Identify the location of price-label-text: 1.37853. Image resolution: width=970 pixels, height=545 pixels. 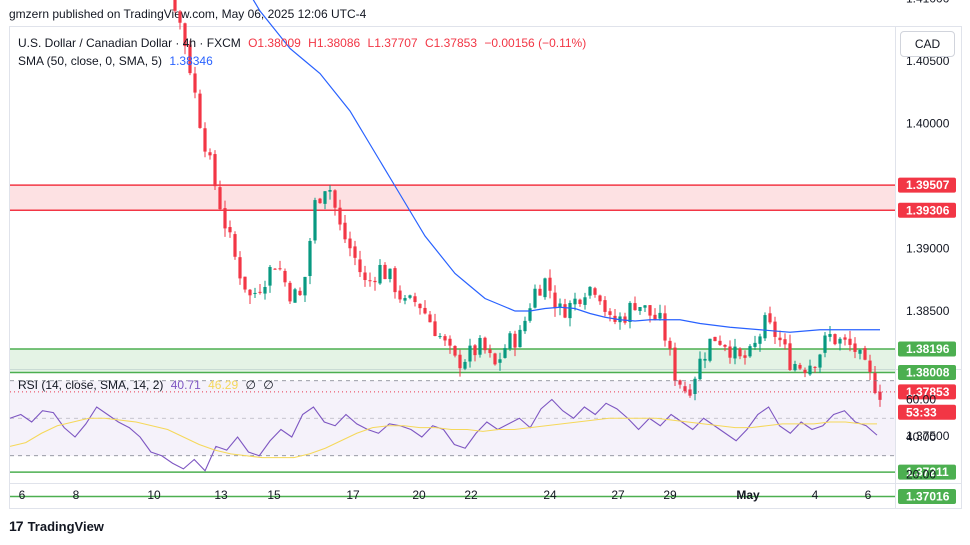
(928, 392).